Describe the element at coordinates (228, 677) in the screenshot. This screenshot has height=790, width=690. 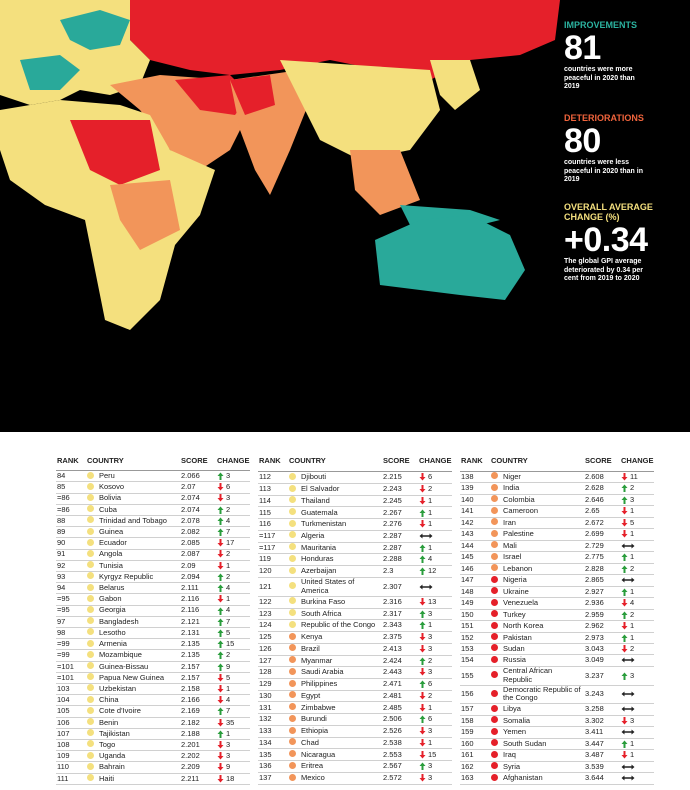
I see `change-value: 5` at that location.